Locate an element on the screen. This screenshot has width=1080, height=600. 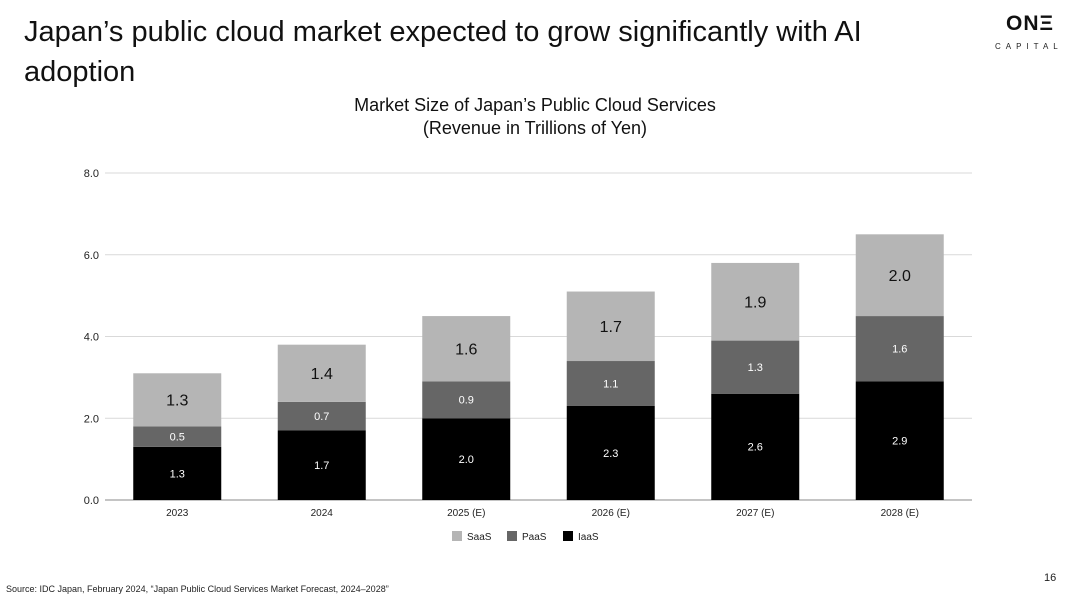
data-label-paas: 1.3 is located at coordinates (755, 368).